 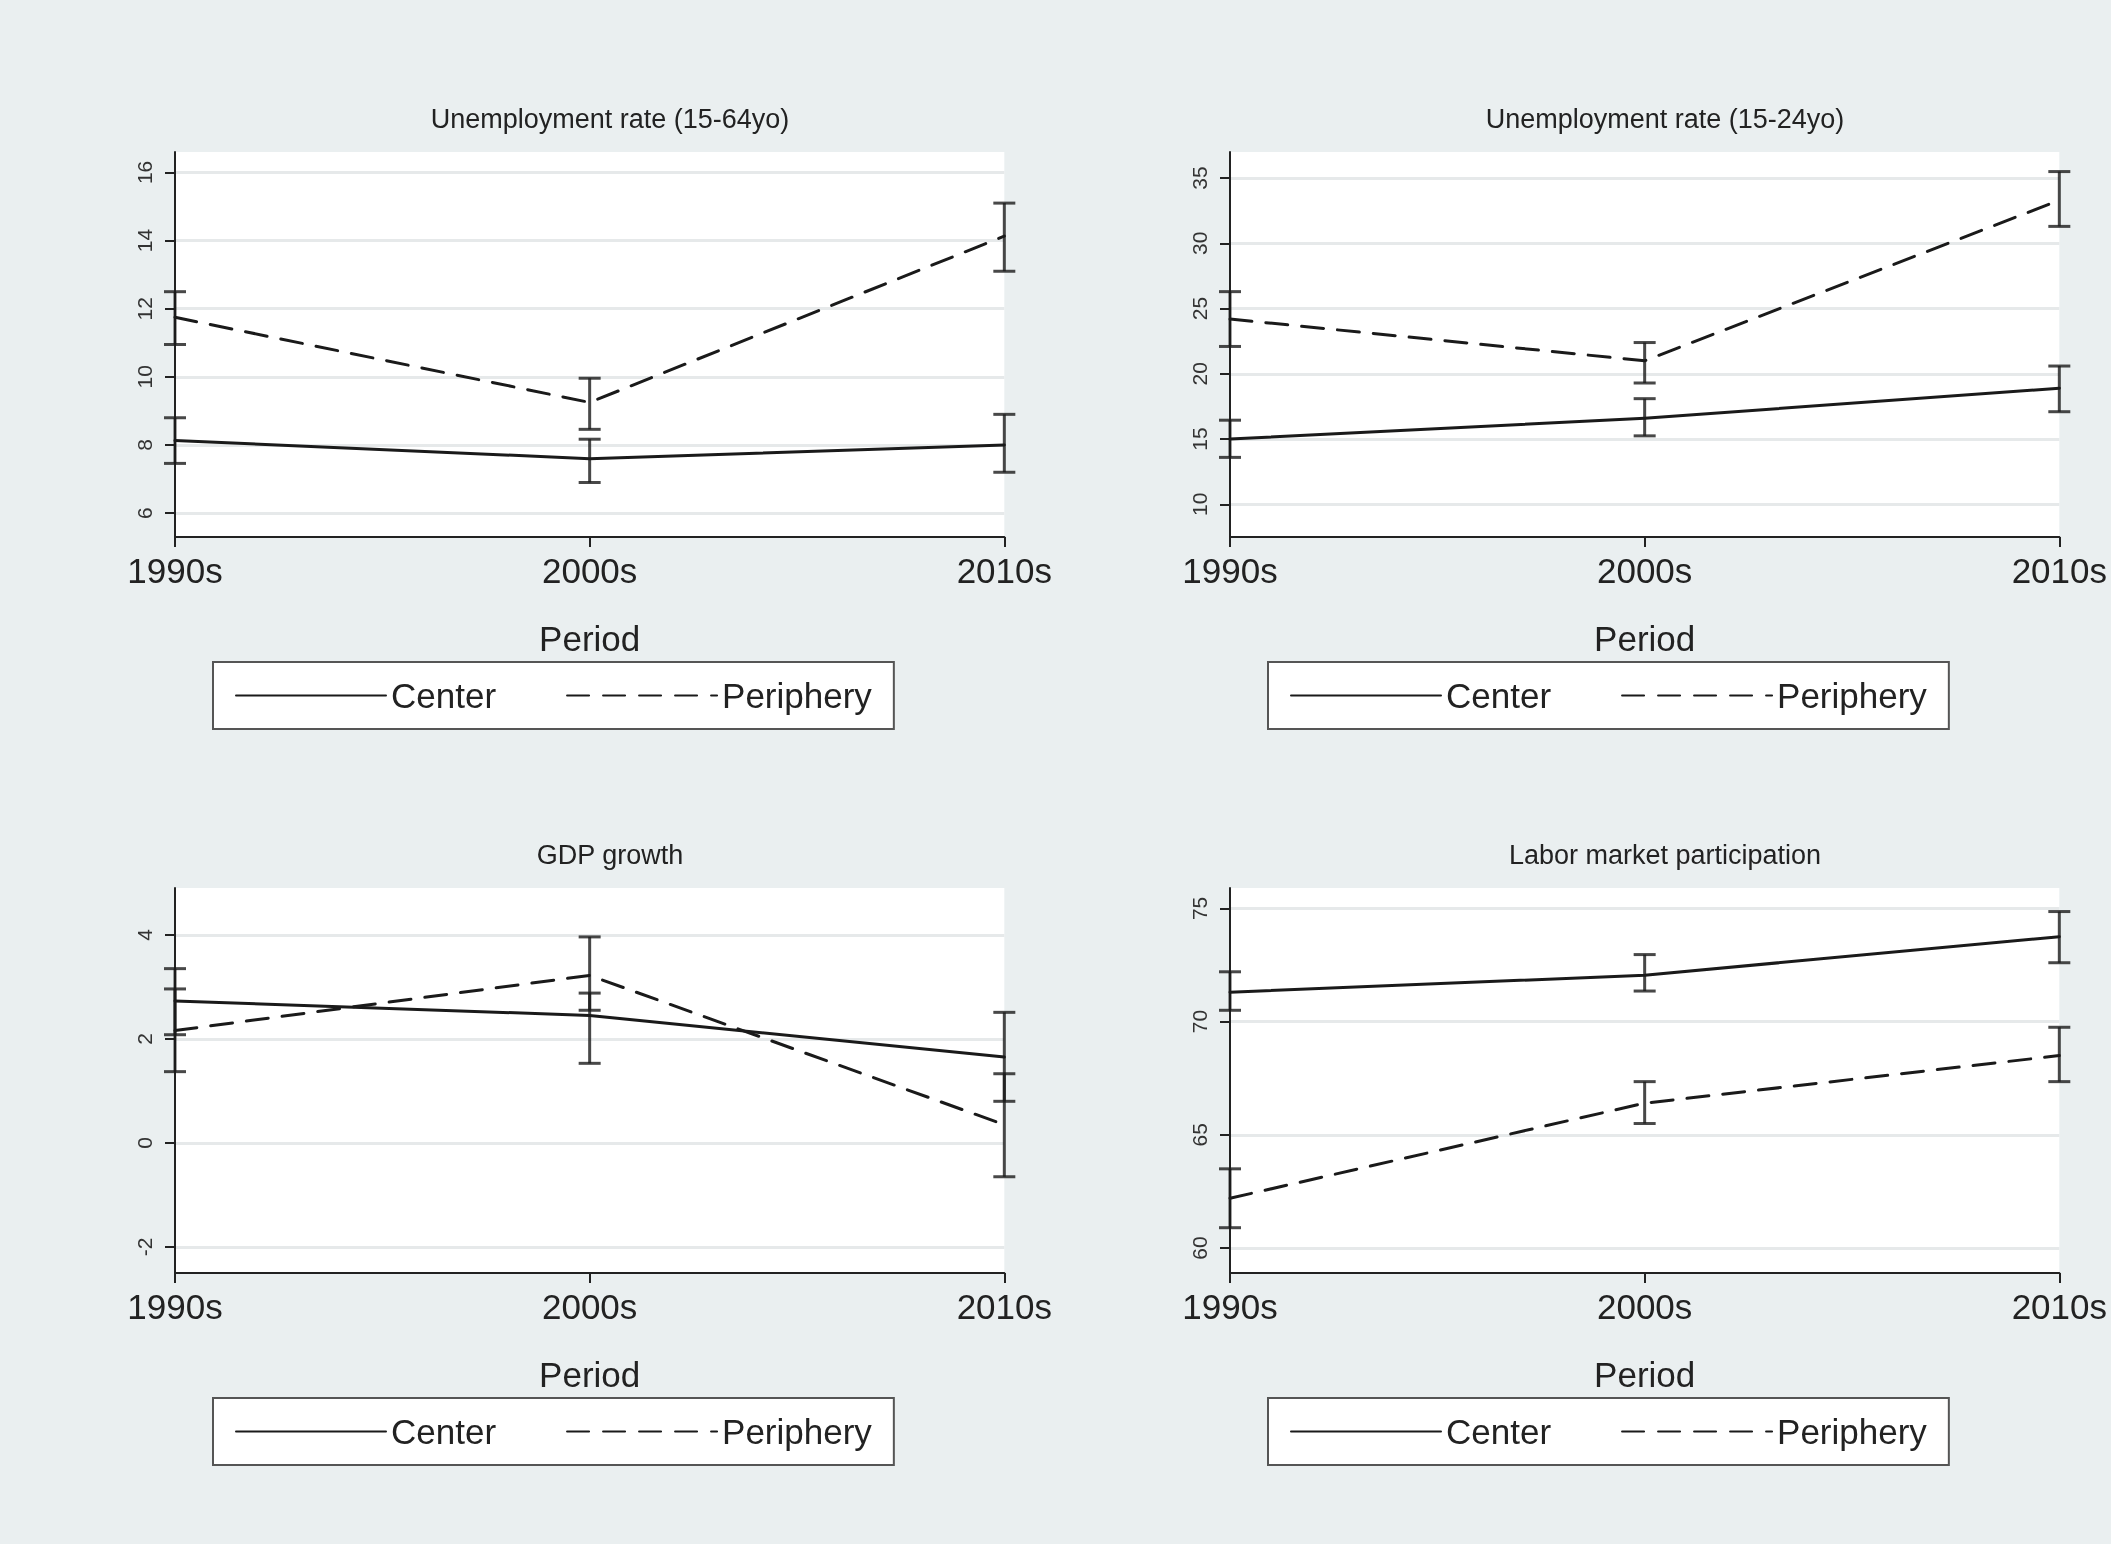 What do you see at coordinates (1665, 118) in the screenshot?
I see `chart-title: Unemployment rate (15-24yo)` at bounding box center [1665, 118].